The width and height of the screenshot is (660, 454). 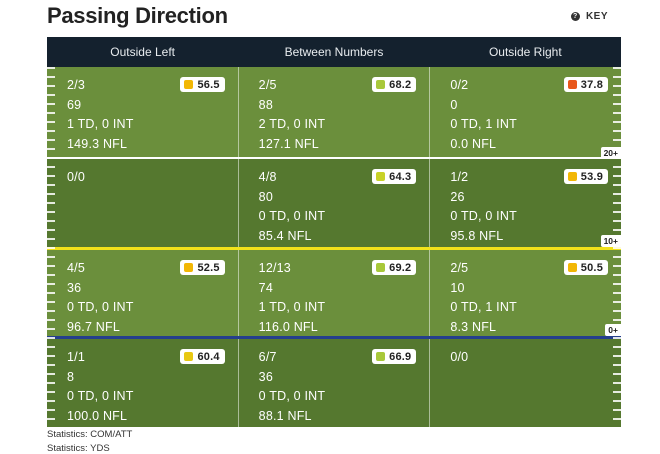 I want to click on stat-nfl-rating: 85.4 NFL, so click(x=285, y=235).